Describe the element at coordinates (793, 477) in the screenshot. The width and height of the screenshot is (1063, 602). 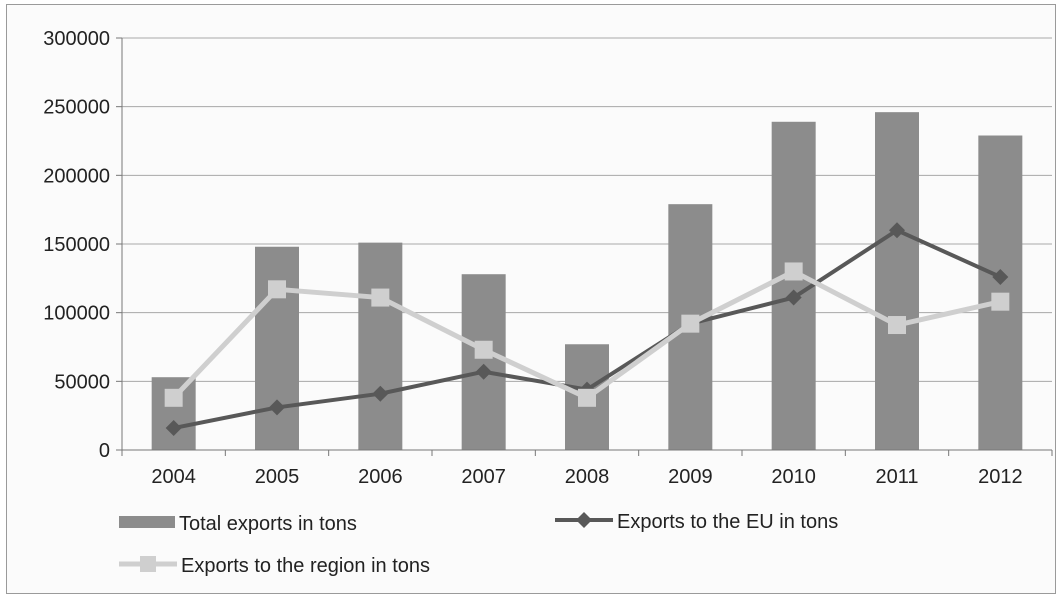
I see `x-tick-label: 2010` at that location.